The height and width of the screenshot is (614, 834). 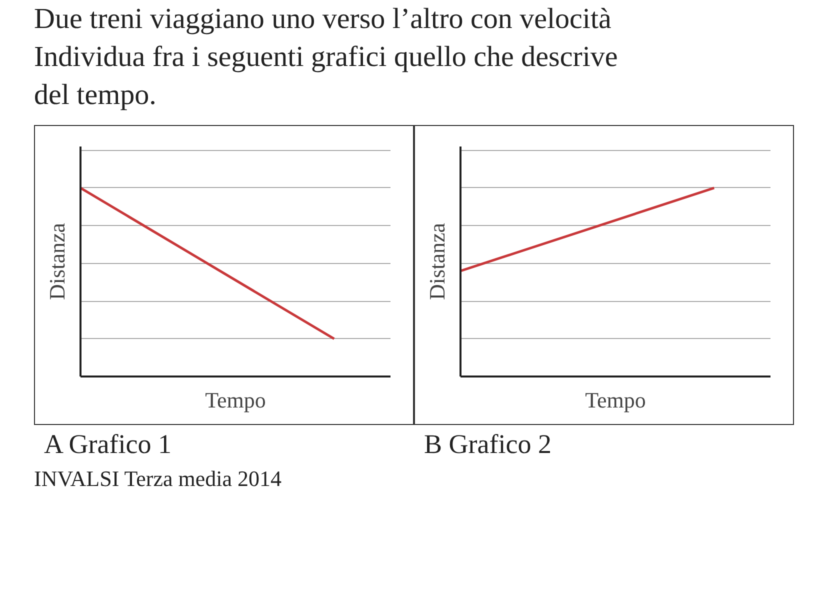 What do you see at coordinates (488, 444) in the screenshot?
I see `text: B Grafico 2` at bounding box center [488, 444].